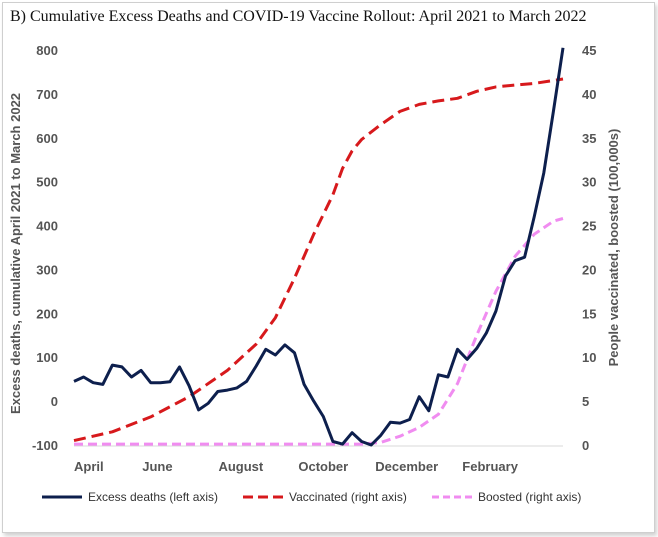 Image resolution: width=658 pixels, height=537 pixels. I want to click on left-tick-label: 700, so click(47, 94).